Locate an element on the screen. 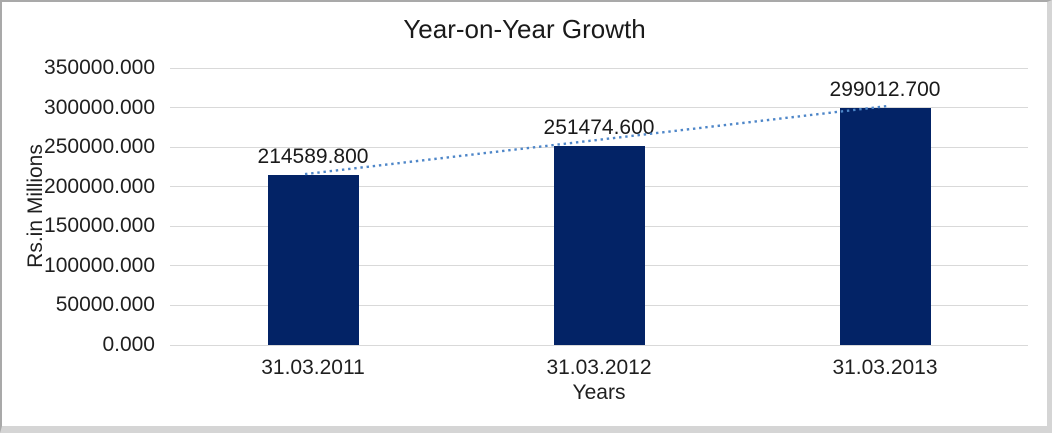 The image size is (1052, 433). y-axis-tick-label: 50000.000 is located at coordinates (105, 305).